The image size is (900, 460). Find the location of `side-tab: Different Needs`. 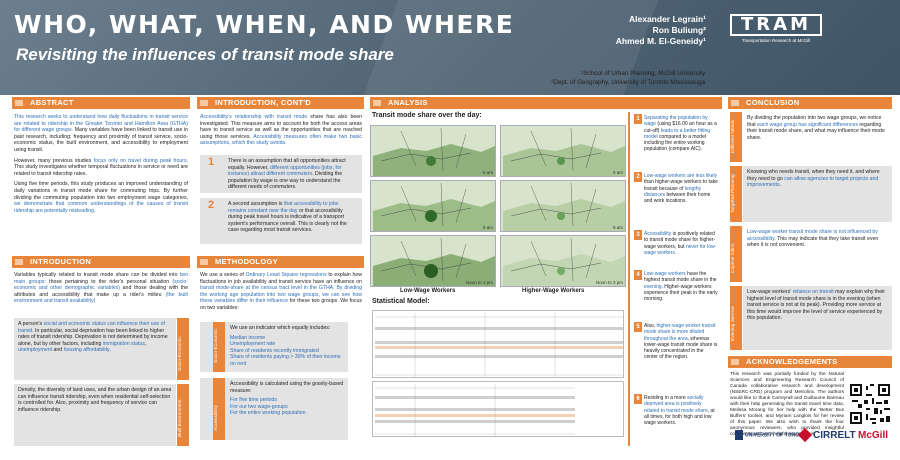

side-tab: Different Needs is located at coordinates (736, 137).